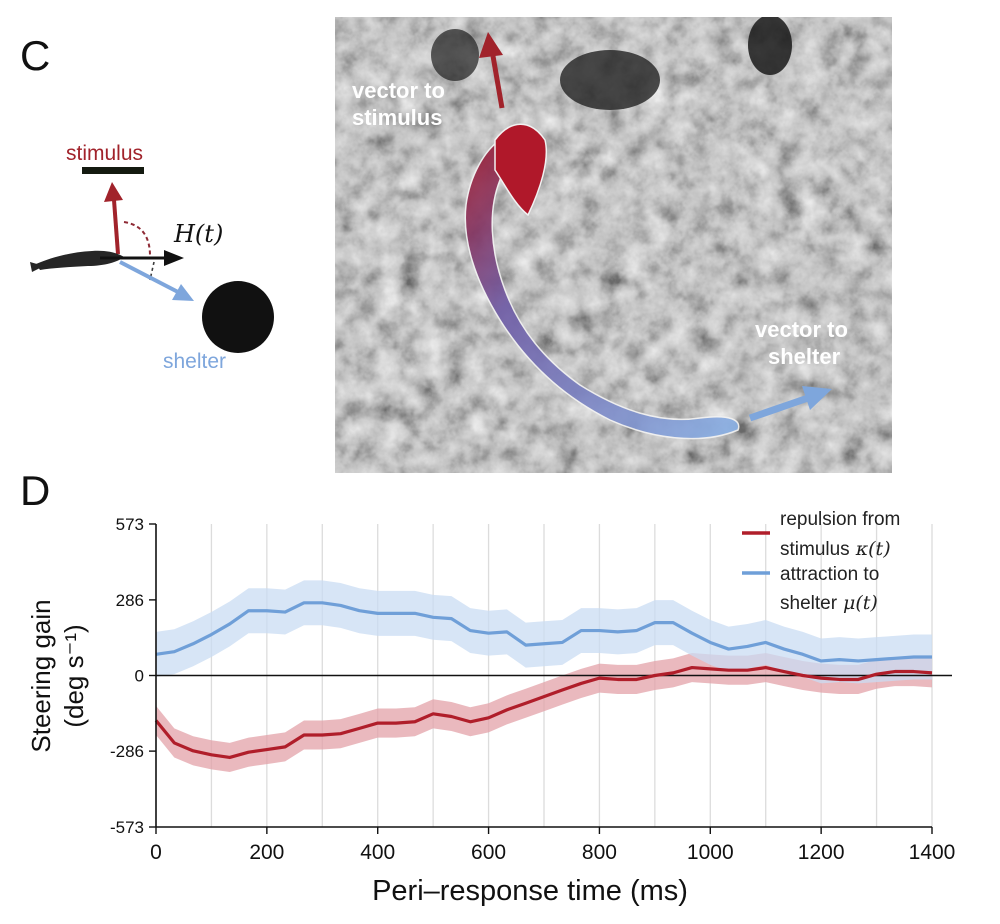 The image size is (1000, 924). What do you see at coordinates (932, 852) in the screenshot?
I see `x-tick-label: 1400` at bounding box center [932, 852].